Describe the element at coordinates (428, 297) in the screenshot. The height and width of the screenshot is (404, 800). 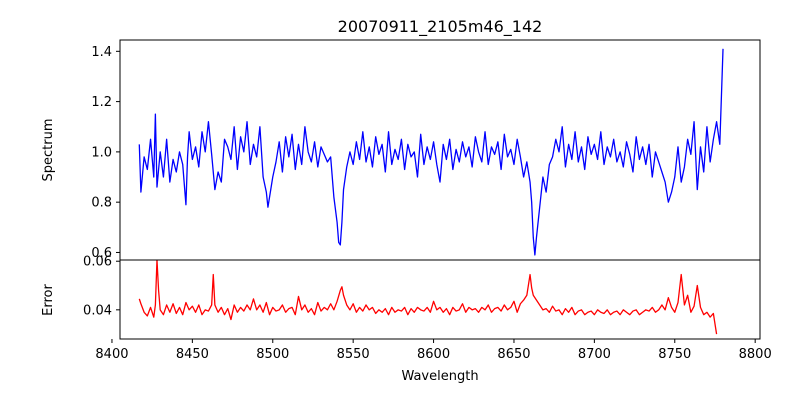
I see `error-line` at that location.